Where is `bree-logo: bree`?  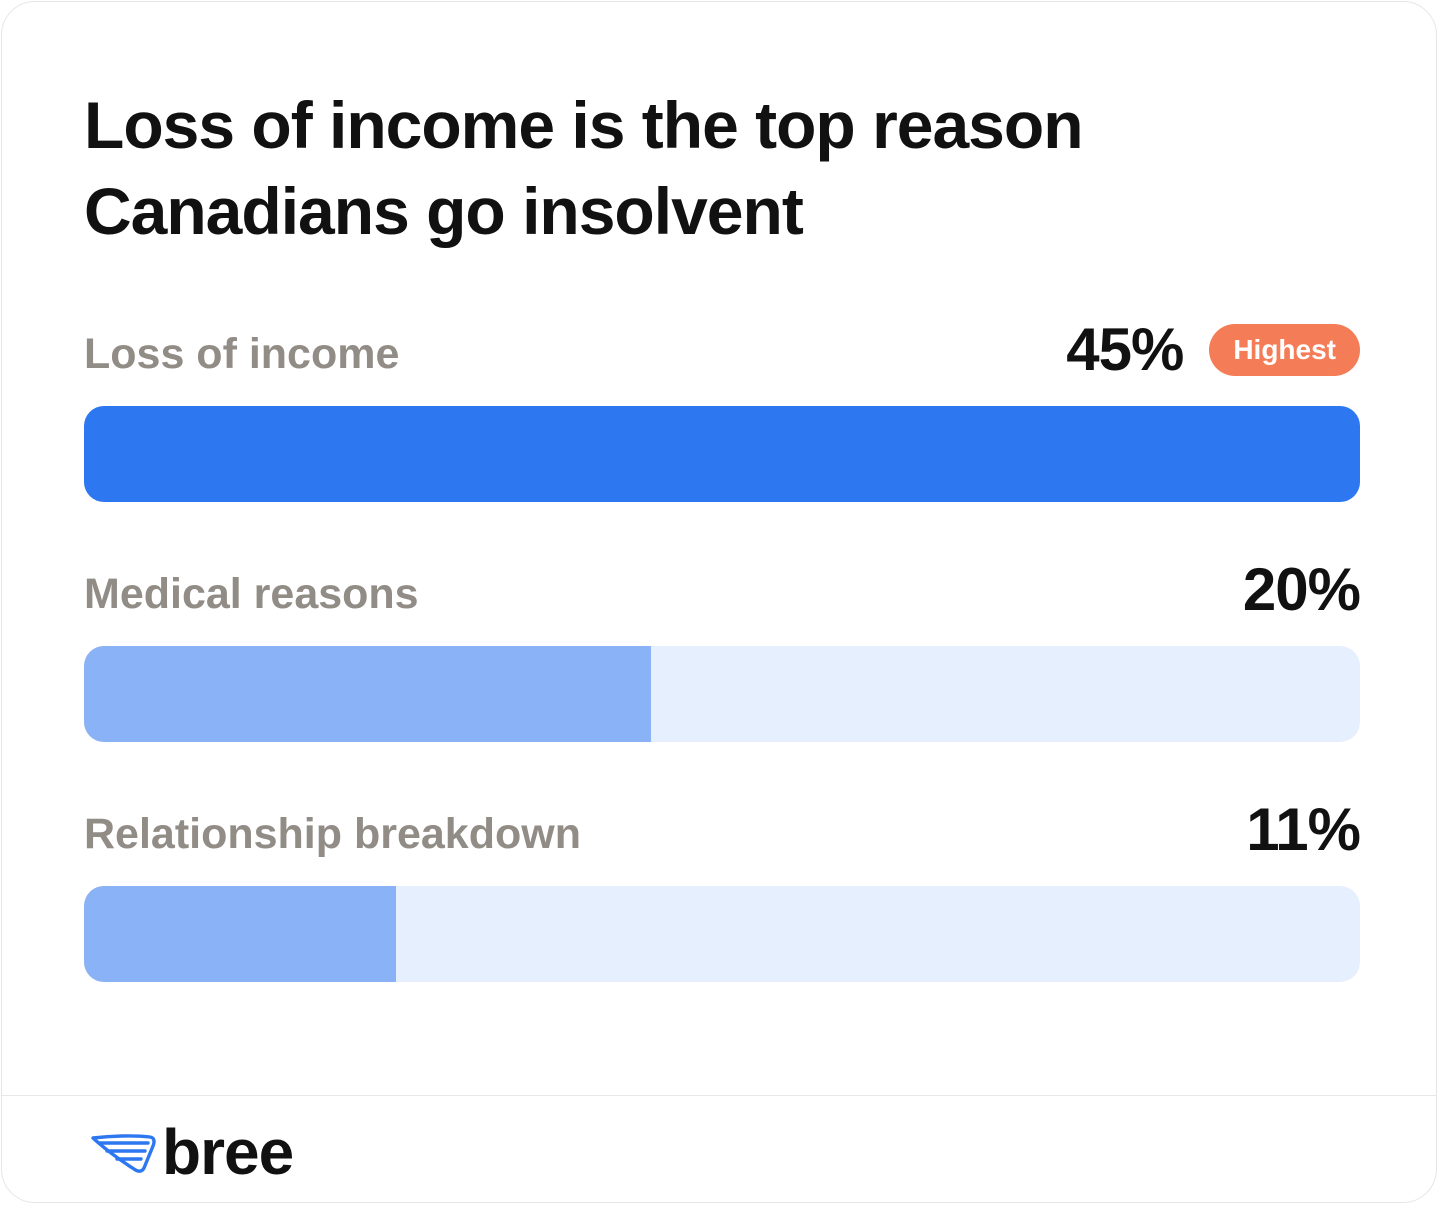 bree-logo: bree is located at coordinates (192, 1152).